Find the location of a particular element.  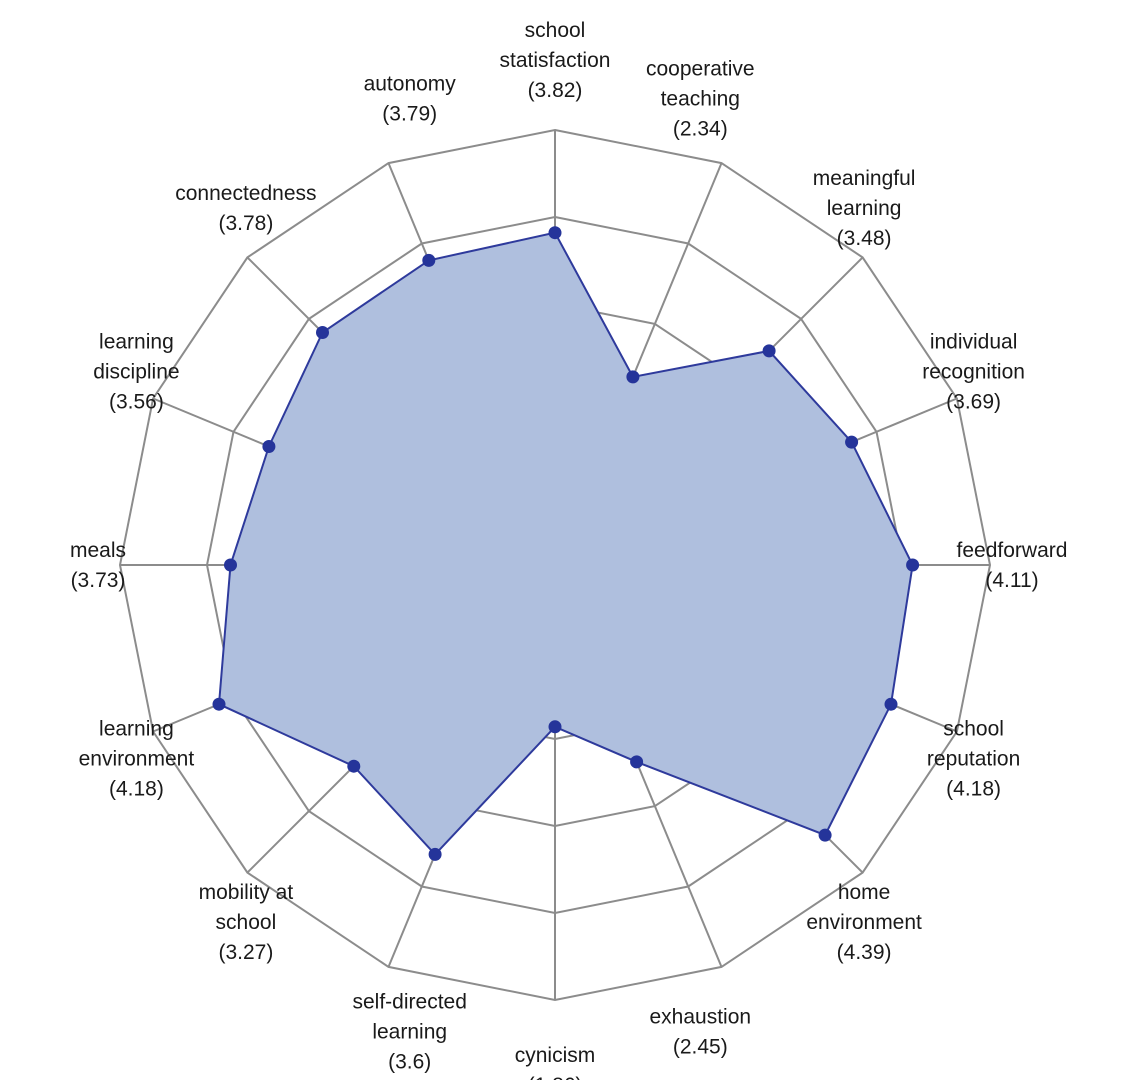

axis-label-line: home is located at coordinates (864, 892).